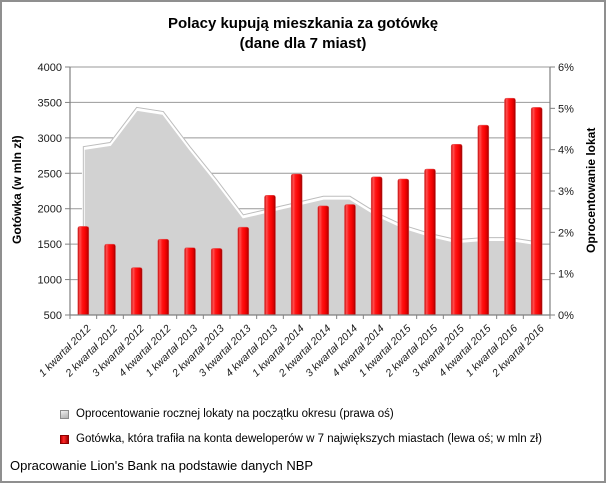 This screenshot has width=606, height=483. I want to click on right-axis-tick-label: 6%, so click(566, 68).